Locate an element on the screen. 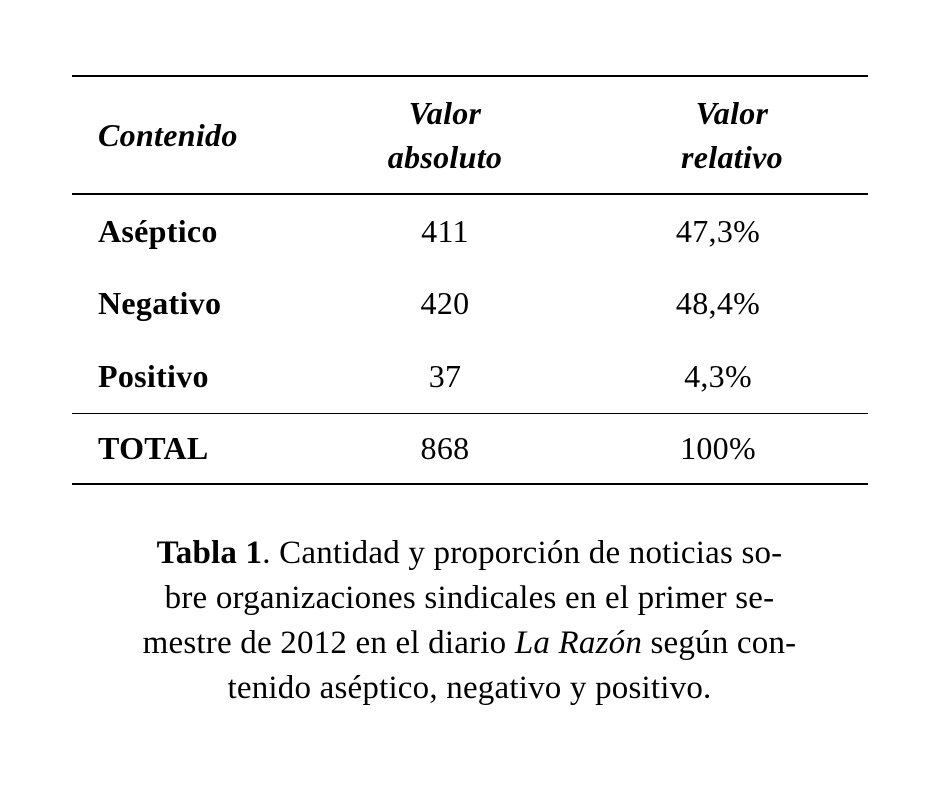 Image resolution: width=939 pixels, height=791 pixels. caption-table-number: Tabla 1 is located at coordinates (209, 553).